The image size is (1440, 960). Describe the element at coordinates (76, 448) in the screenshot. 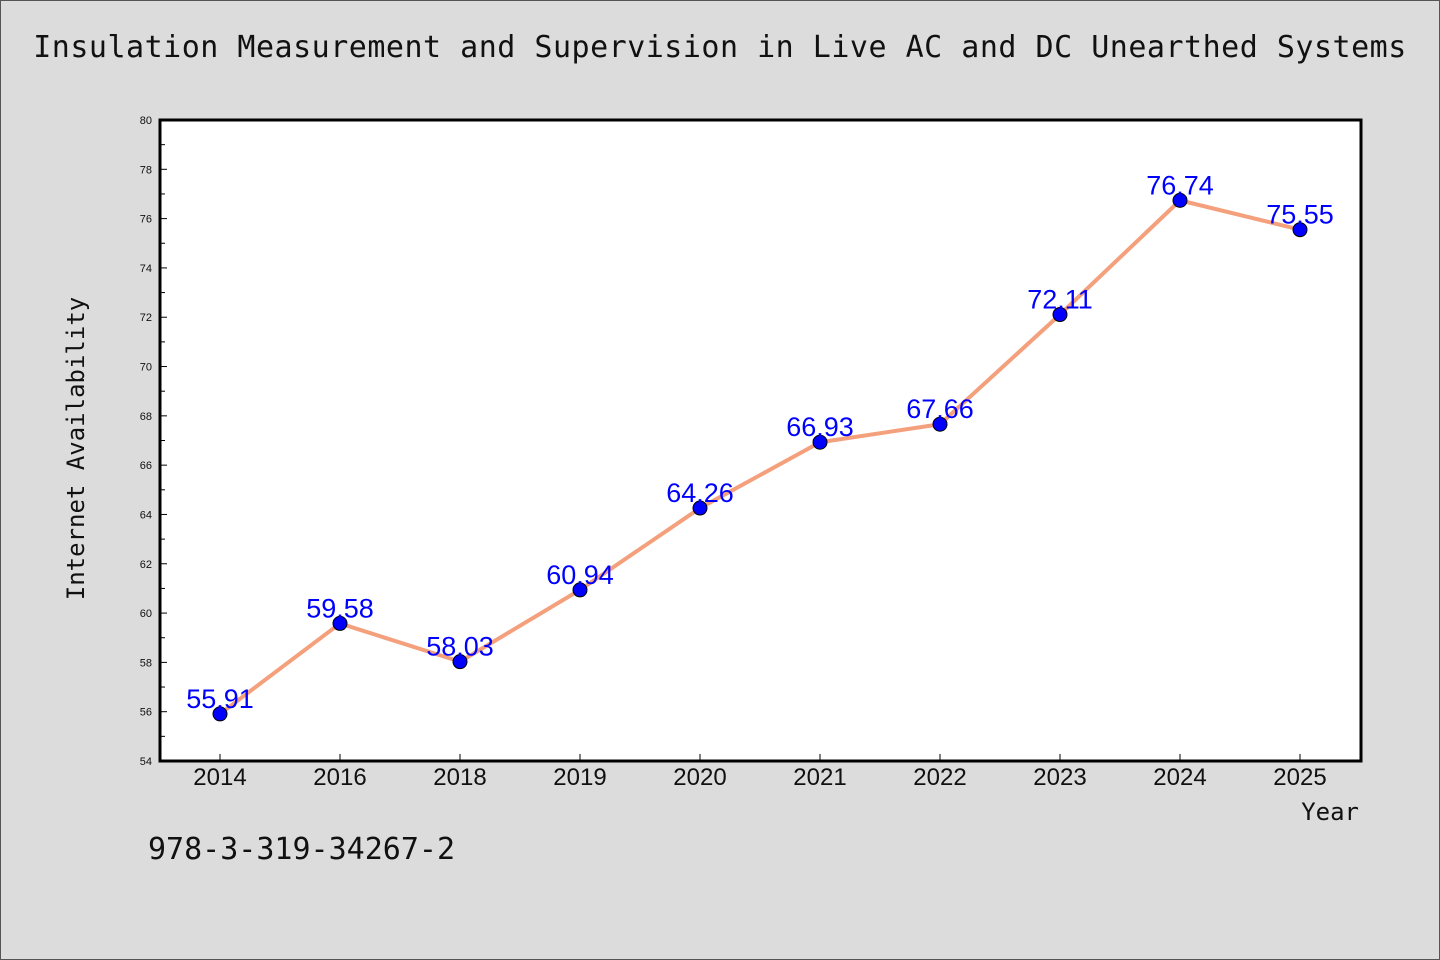

I see `y-axis-label: Internet Availability` at that location.